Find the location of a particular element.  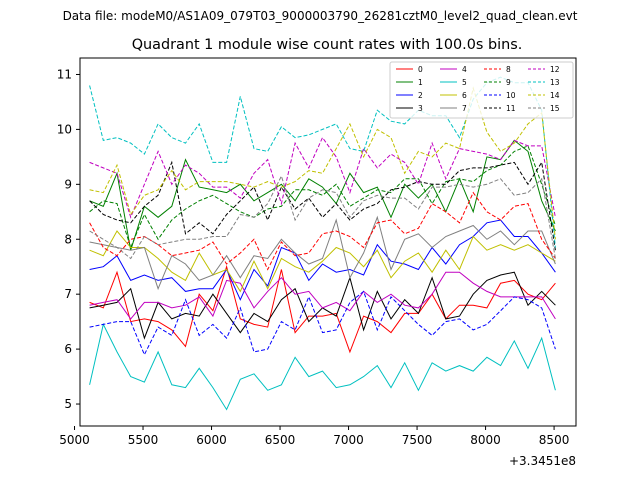

y-tick-label: 10 is located at coordinates (64, 129).